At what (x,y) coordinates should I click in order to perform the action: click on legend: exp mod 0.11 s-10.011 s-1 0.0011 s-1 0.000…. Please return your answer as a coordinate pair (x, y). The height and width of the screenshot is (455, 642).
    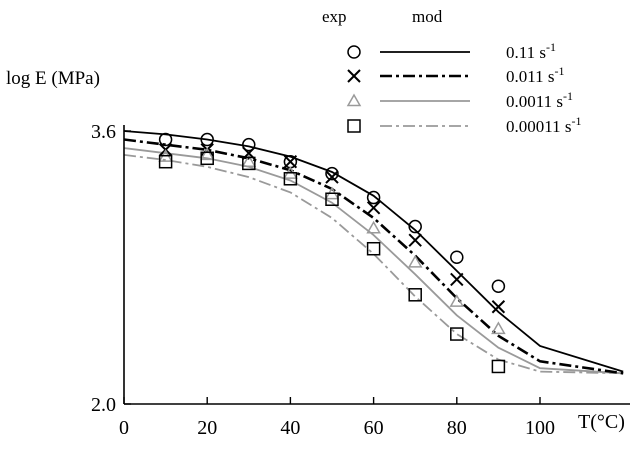
    Looking at the image, I should click on (452, 71).